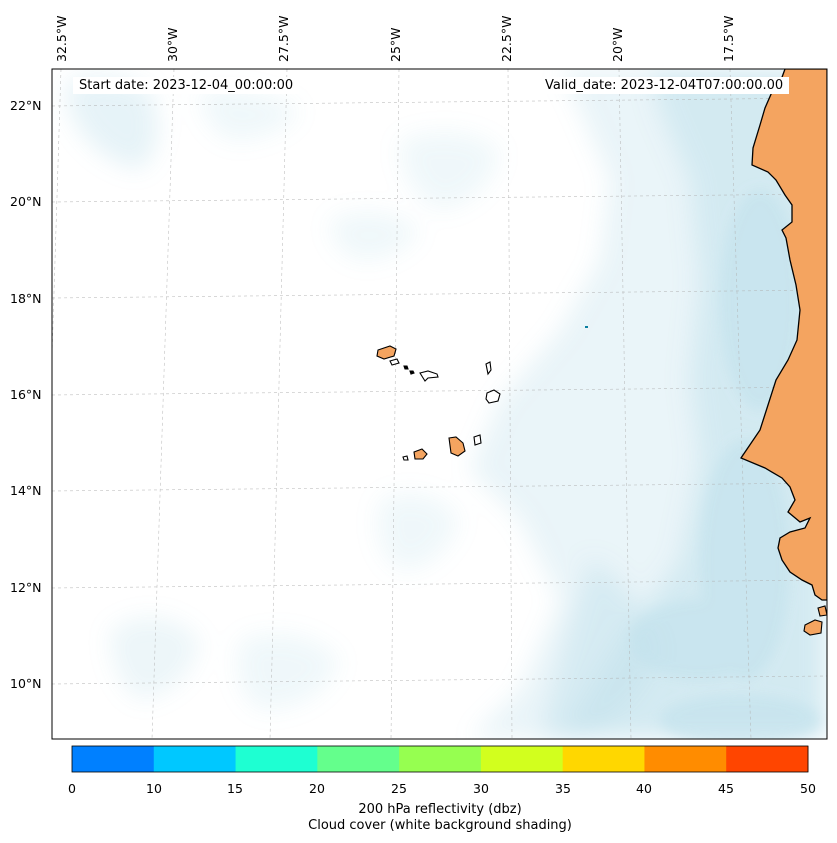  What do you see at coordinates (72, 788) in the screenshot?
I see `colorbar-tick-label: 0` at bounding box center [72, 788].